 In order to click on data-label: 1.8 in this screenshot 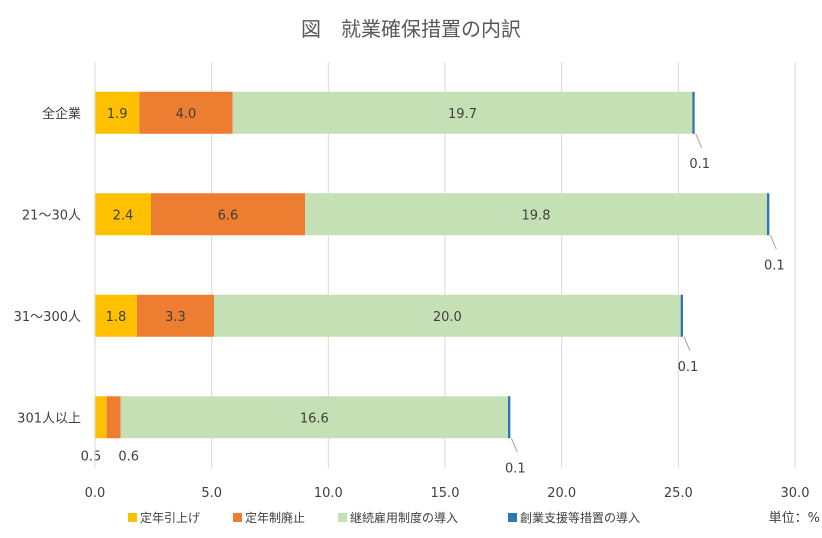, I will do `click(116, 317)`.